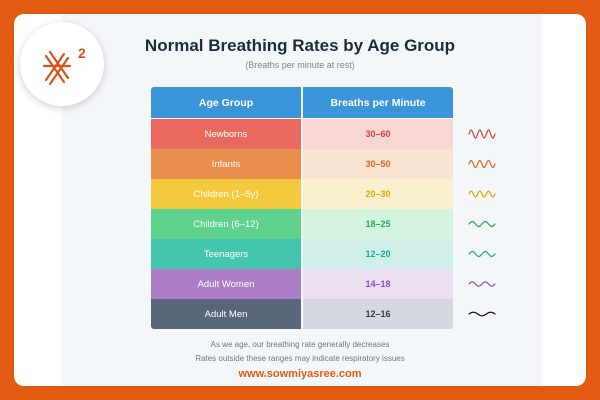 The height and width of the screenshot is (400, 600). What do you see at coordinates (378, 284) in the screenshot?
I see `breath-rate-cell: 14–18` at bounding box center [378, 284].